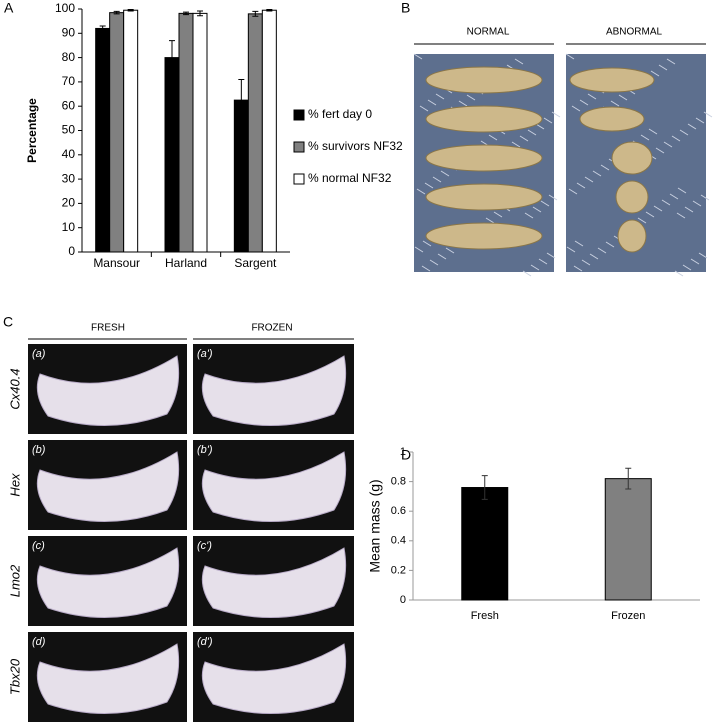  What do you see at coordinates (71, 251) in the screenshot?
I see `y-tick-label: 0` at bounding box center [71, 251].